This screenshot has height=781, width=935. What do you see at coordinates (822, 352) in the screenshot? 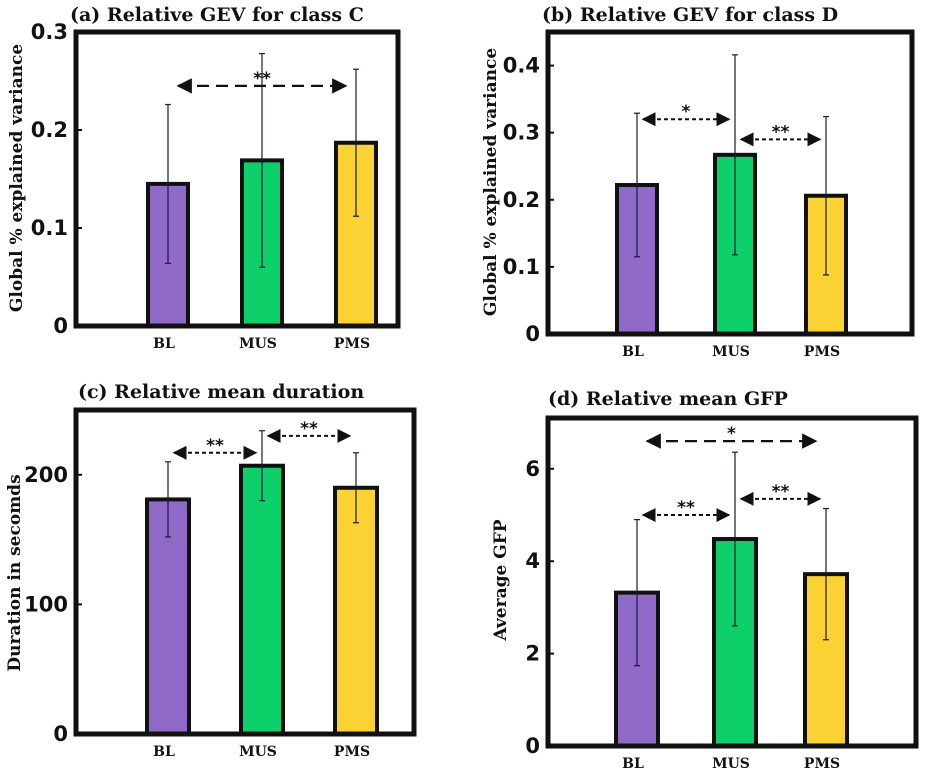
I see `panel-b-category-label: PMS` at bounding box center [822, 352].